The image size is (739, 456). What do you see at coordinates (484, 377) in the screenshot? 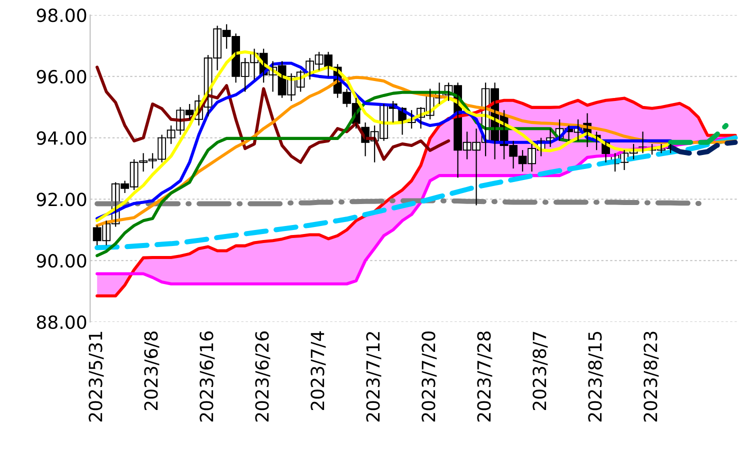
I see `x-tick-label: 2023/7/28` at bounding box center [484, 377].